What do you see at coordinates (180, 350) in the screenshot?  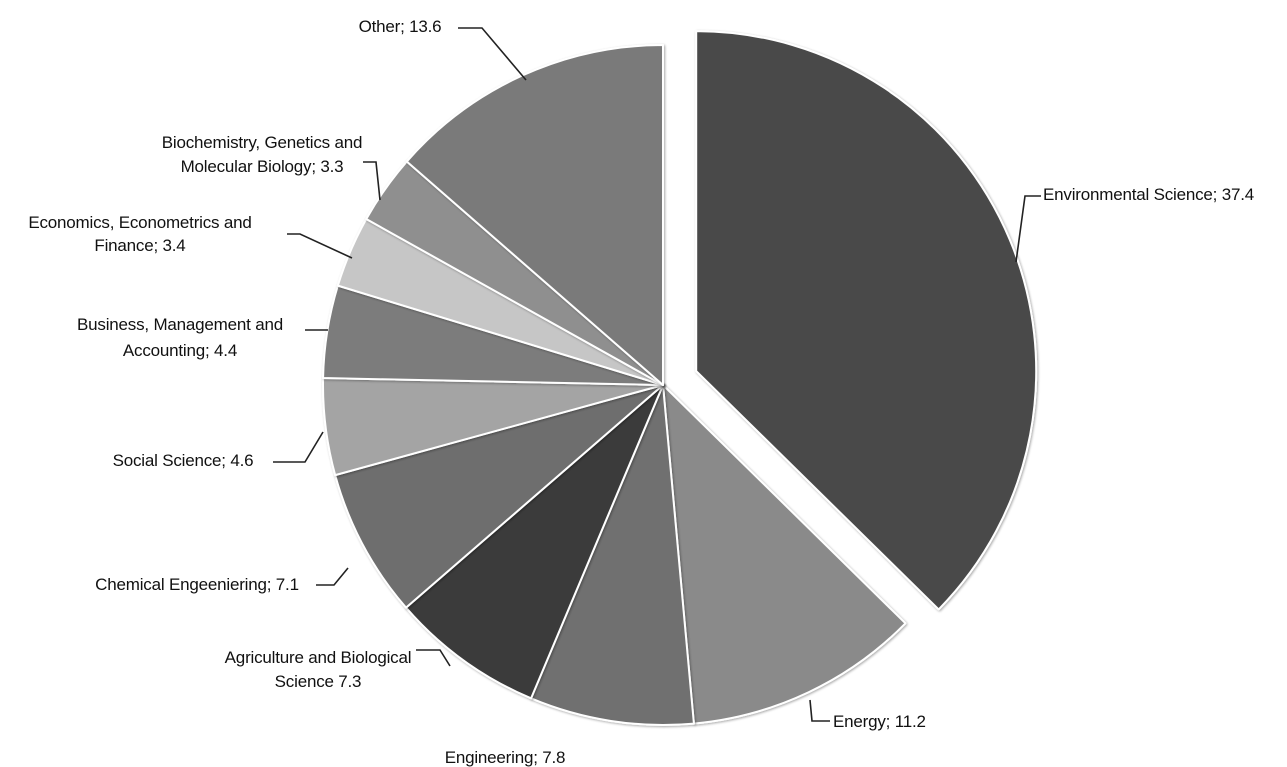 I see `data-label: Accounting; 4.4` at bounding box center [180, 350].